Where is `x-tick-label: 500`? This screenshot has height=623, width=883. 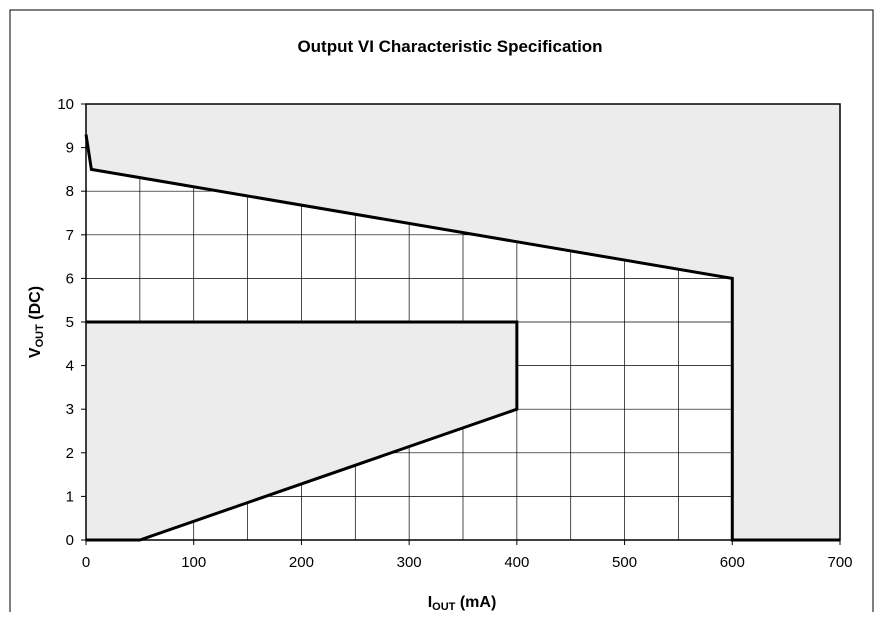
x-tick-label: 500 is located at coordinates (624, 562).